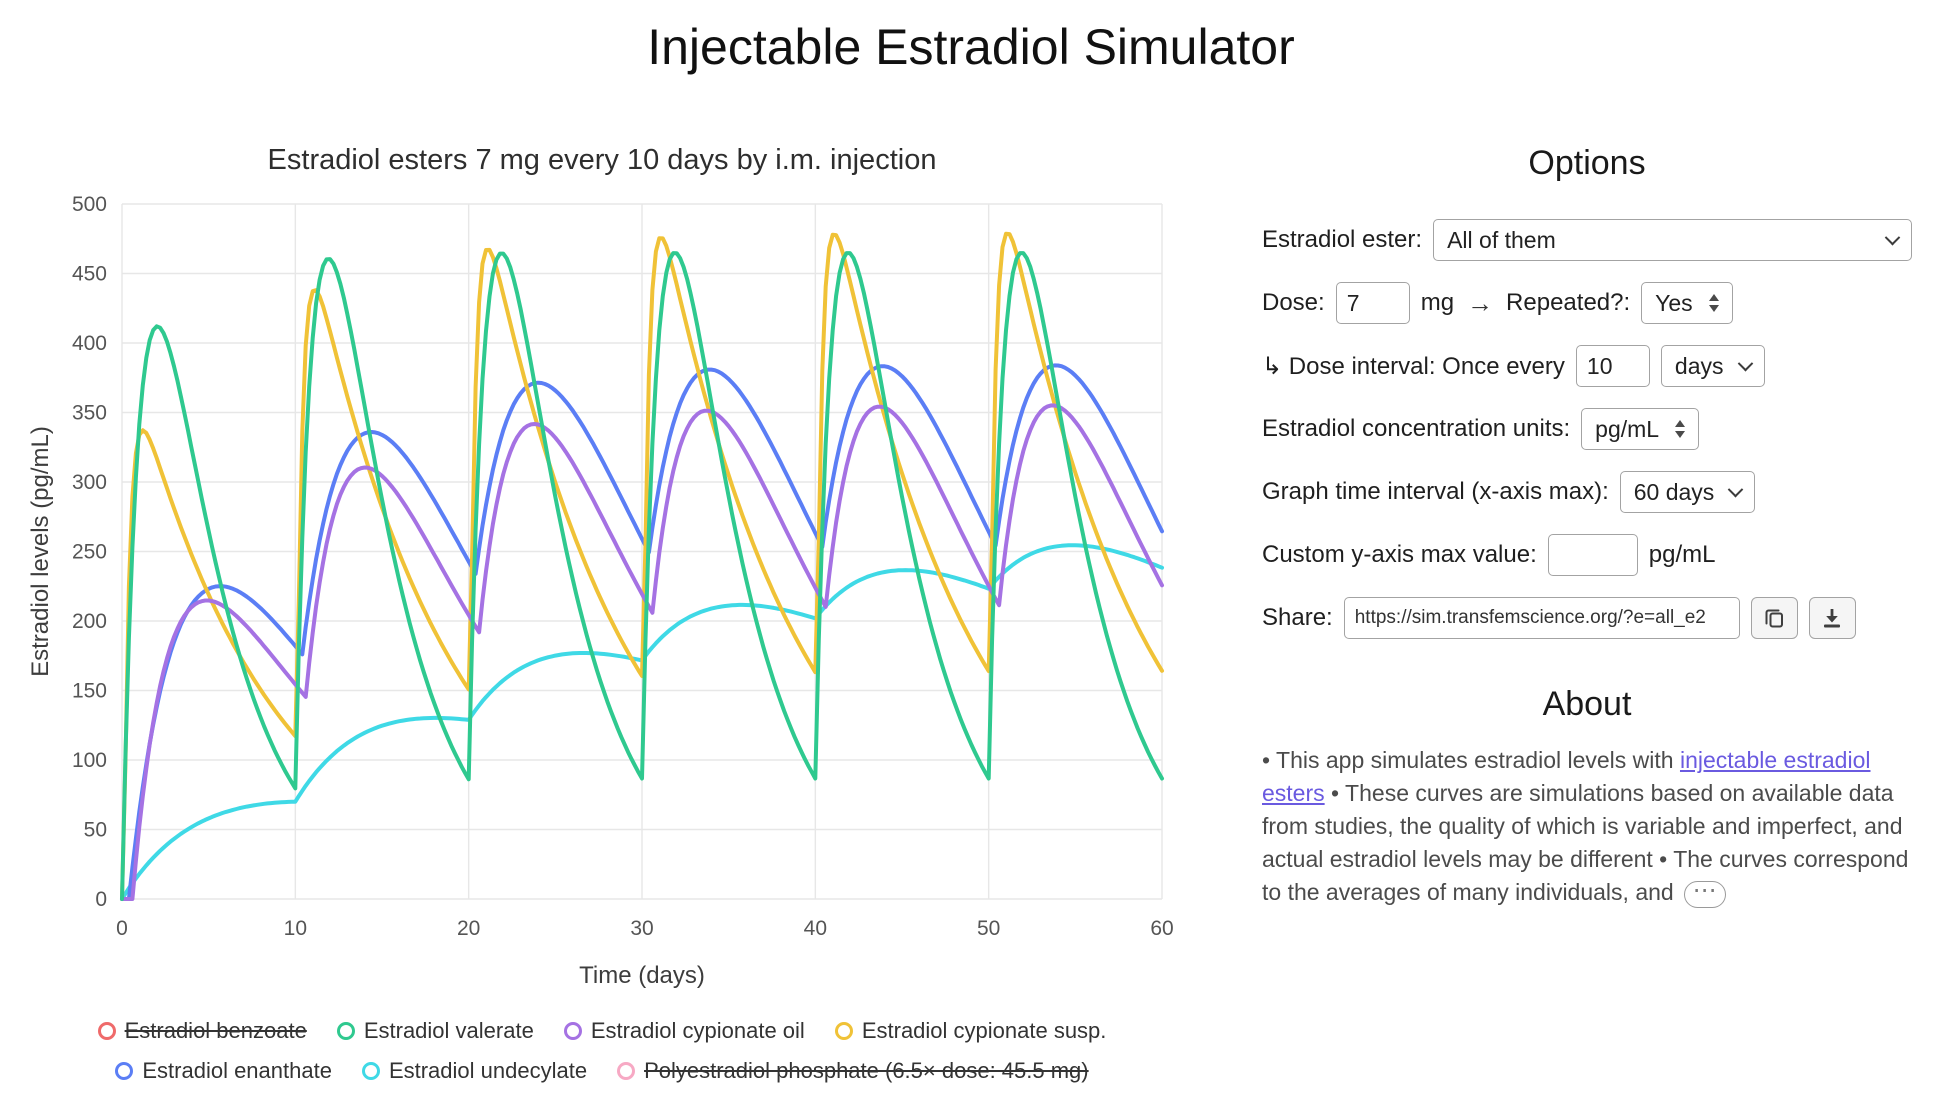 The width and height of the screenshot is (1942, 1103). I want to click on repeated-select: Yes, so click(1687, 303).